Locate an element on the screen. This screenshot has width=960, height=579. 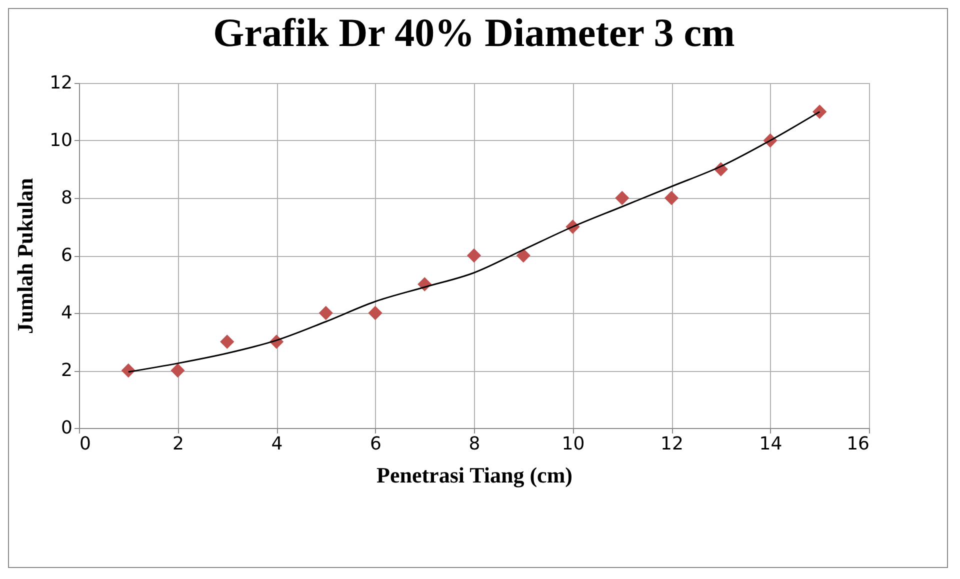
y-tick-label: 12 is located at coordinates (61, 83).